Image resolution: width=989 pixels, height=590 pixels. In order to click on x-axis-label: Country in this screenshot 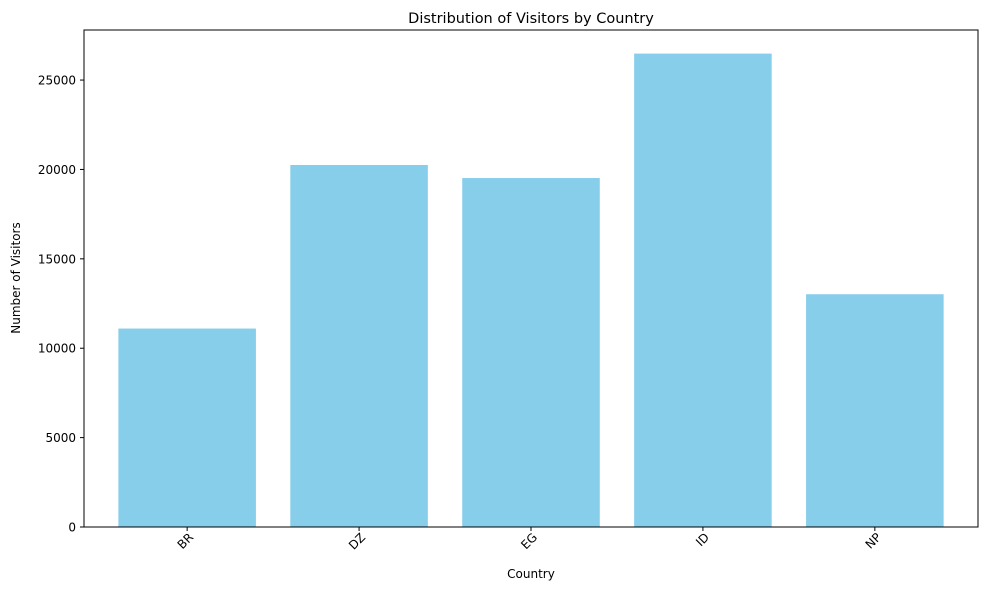, I will do `click(531, 574)`.